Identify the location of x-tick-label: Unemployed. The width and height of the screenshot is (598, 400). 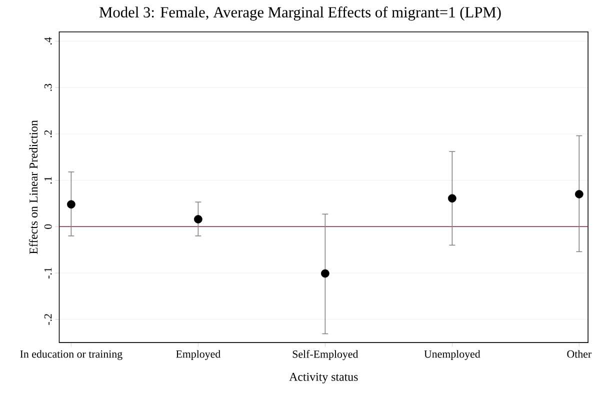
(452, 355).